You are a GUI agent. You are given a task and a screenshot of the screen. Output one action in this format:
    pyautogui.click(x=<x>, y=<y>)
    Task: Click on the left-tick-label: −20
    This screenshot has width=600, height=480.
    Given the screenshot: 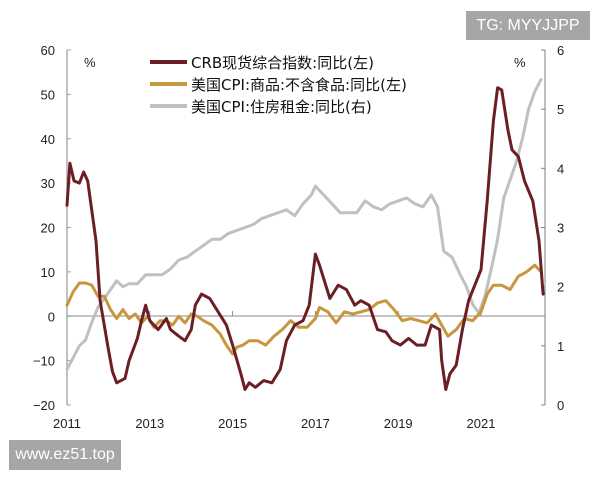 What is the action you would take?
    pyautogui.click(x=44, y=405)
    